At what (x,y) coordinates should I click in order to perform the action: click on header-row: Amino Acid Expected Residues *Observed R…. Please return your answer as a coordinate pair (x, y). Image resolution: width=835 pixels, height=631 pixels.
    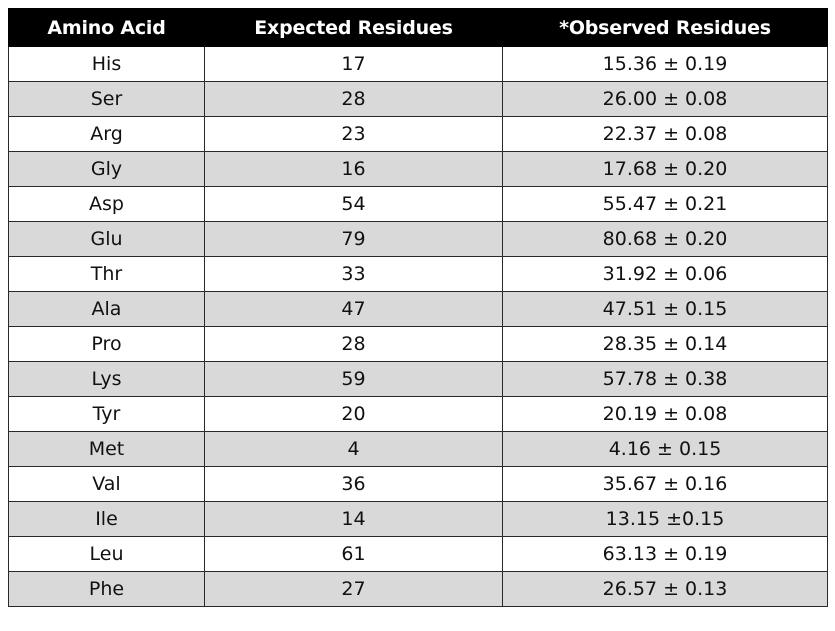
    Looking at the image, I should click on (418, 27).